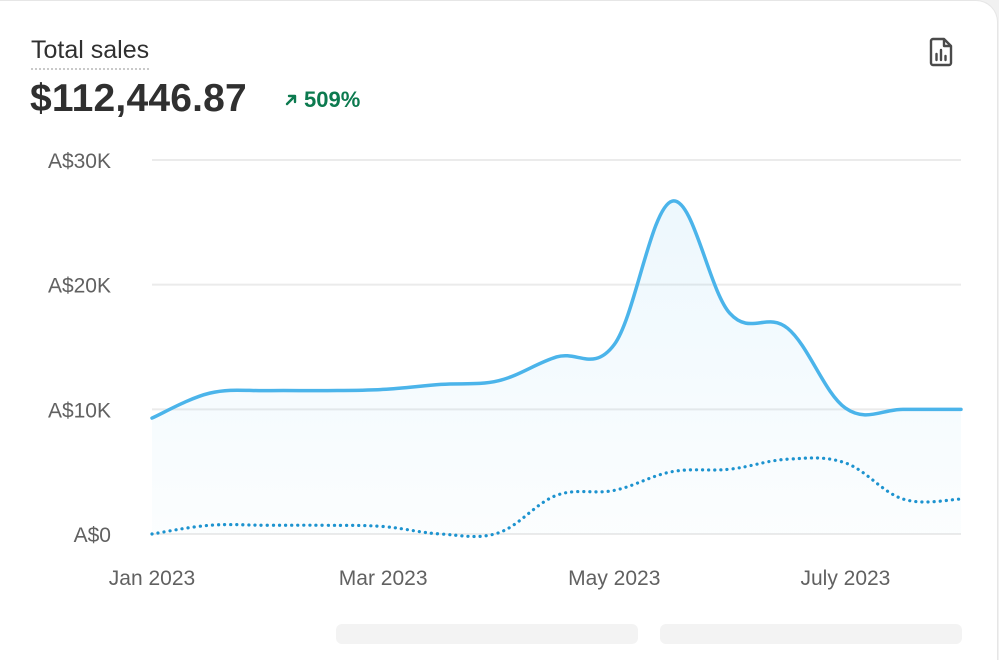  I want to click on change-badge: 509%, so click(322, 100).